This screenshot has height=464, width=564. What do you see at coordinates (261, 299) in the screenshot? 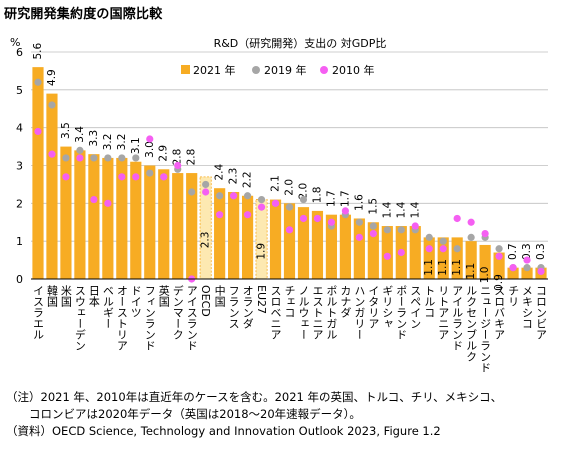
I see `category-label: EU27` at bounding box center [261, 299].